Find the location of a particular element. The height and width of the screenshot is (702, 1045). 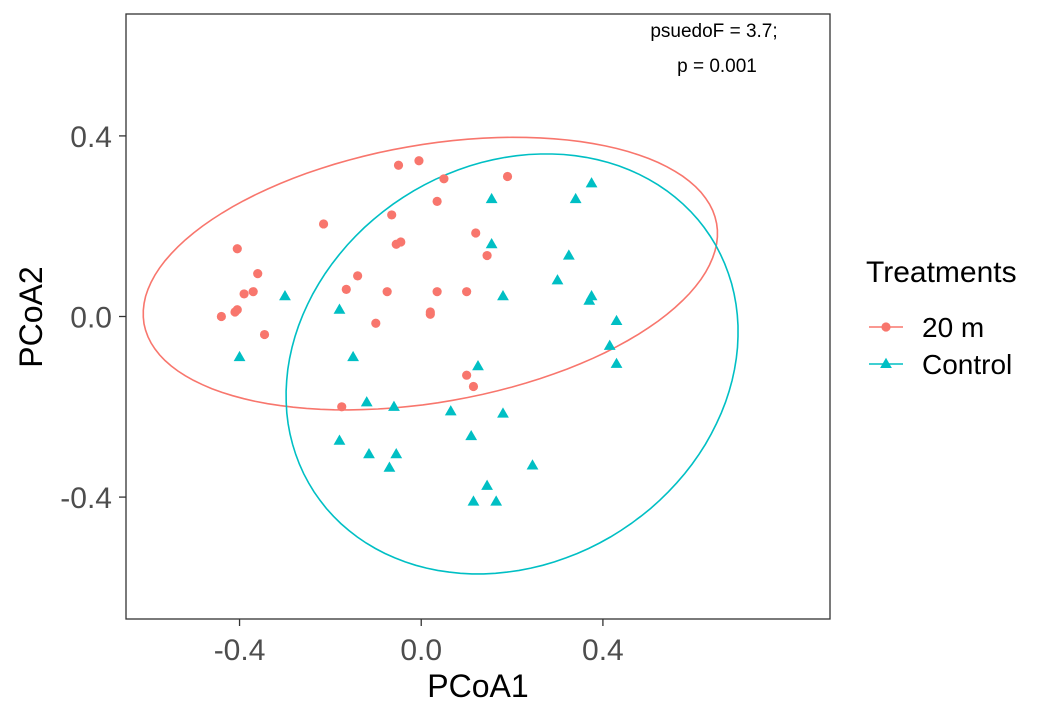

legend: Treatments 20 m Control is located at coordinates (941, 318).